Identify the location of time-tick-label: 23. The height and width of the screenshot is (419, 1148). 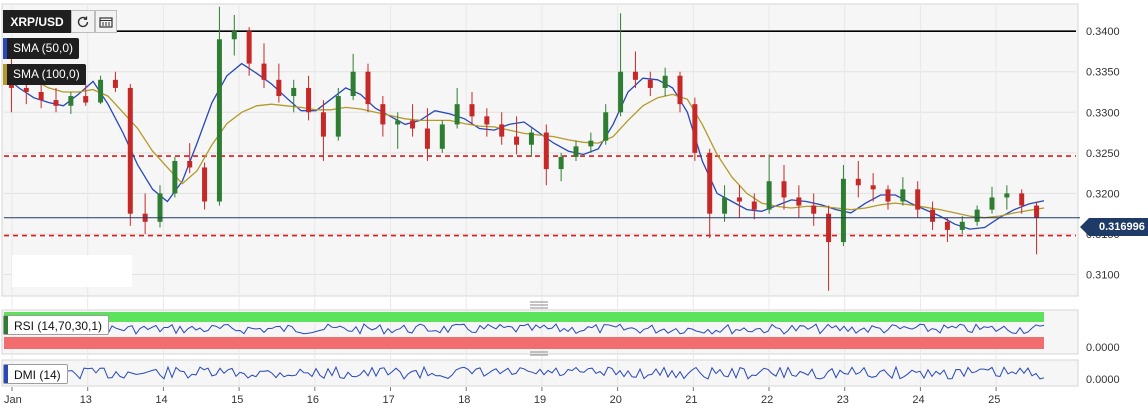
(843, 400).